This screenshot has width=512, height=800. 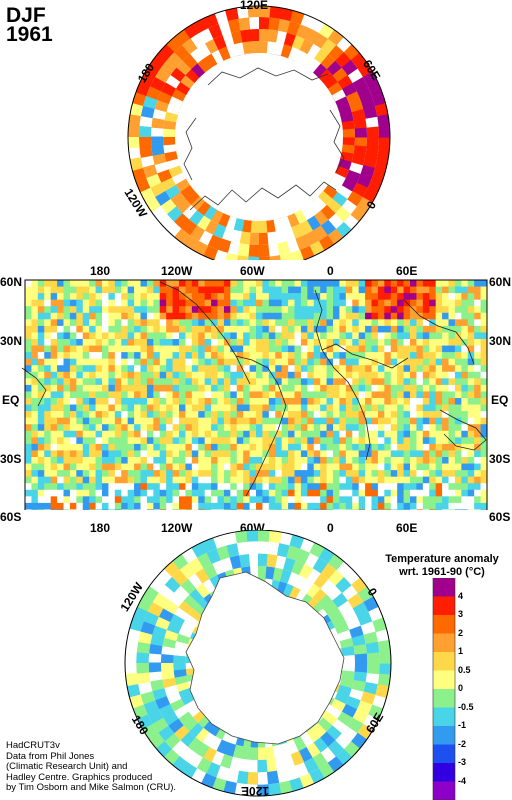 What do you see at coordinates (330, 528) in the screenshot?
I see `wm-bottom-lon-0: 0` at bounding box center [330, 528].